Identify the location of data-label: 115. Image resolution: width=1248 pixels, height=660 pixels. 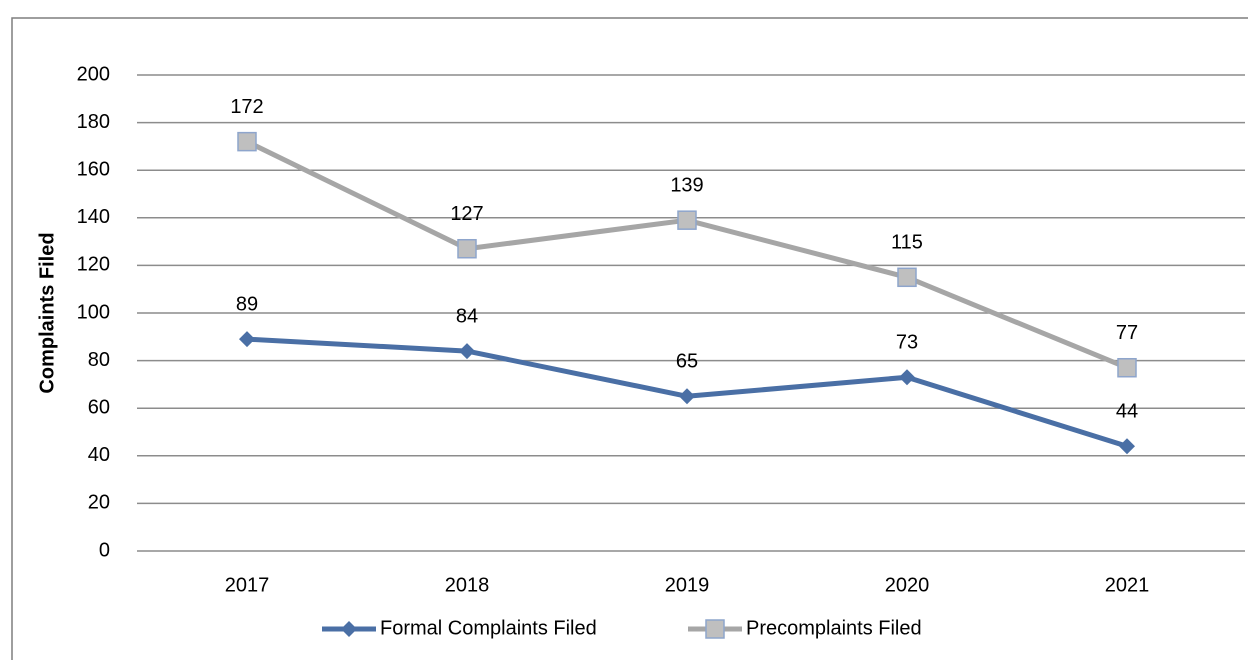
(907, 243).